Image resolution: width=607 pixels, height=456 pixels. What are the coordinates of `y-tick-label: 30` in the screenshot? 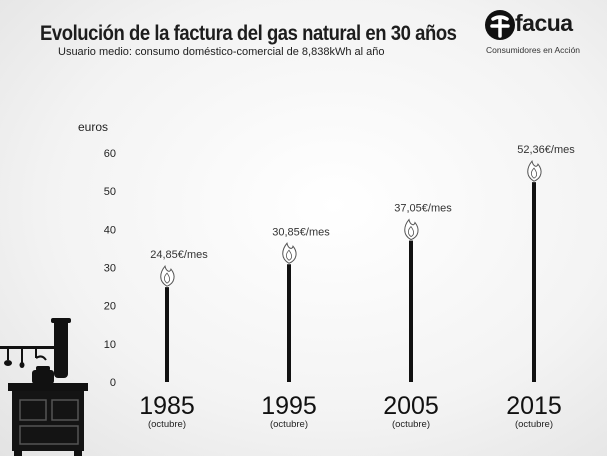 It's located at (110, 269).